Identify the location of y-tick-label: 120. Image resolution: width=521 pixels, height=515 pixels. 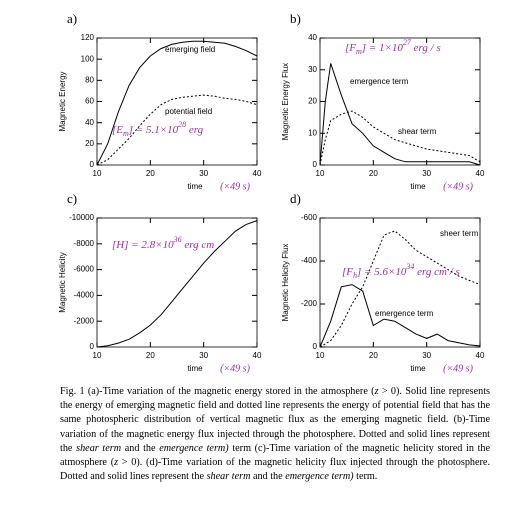
(88, 37).